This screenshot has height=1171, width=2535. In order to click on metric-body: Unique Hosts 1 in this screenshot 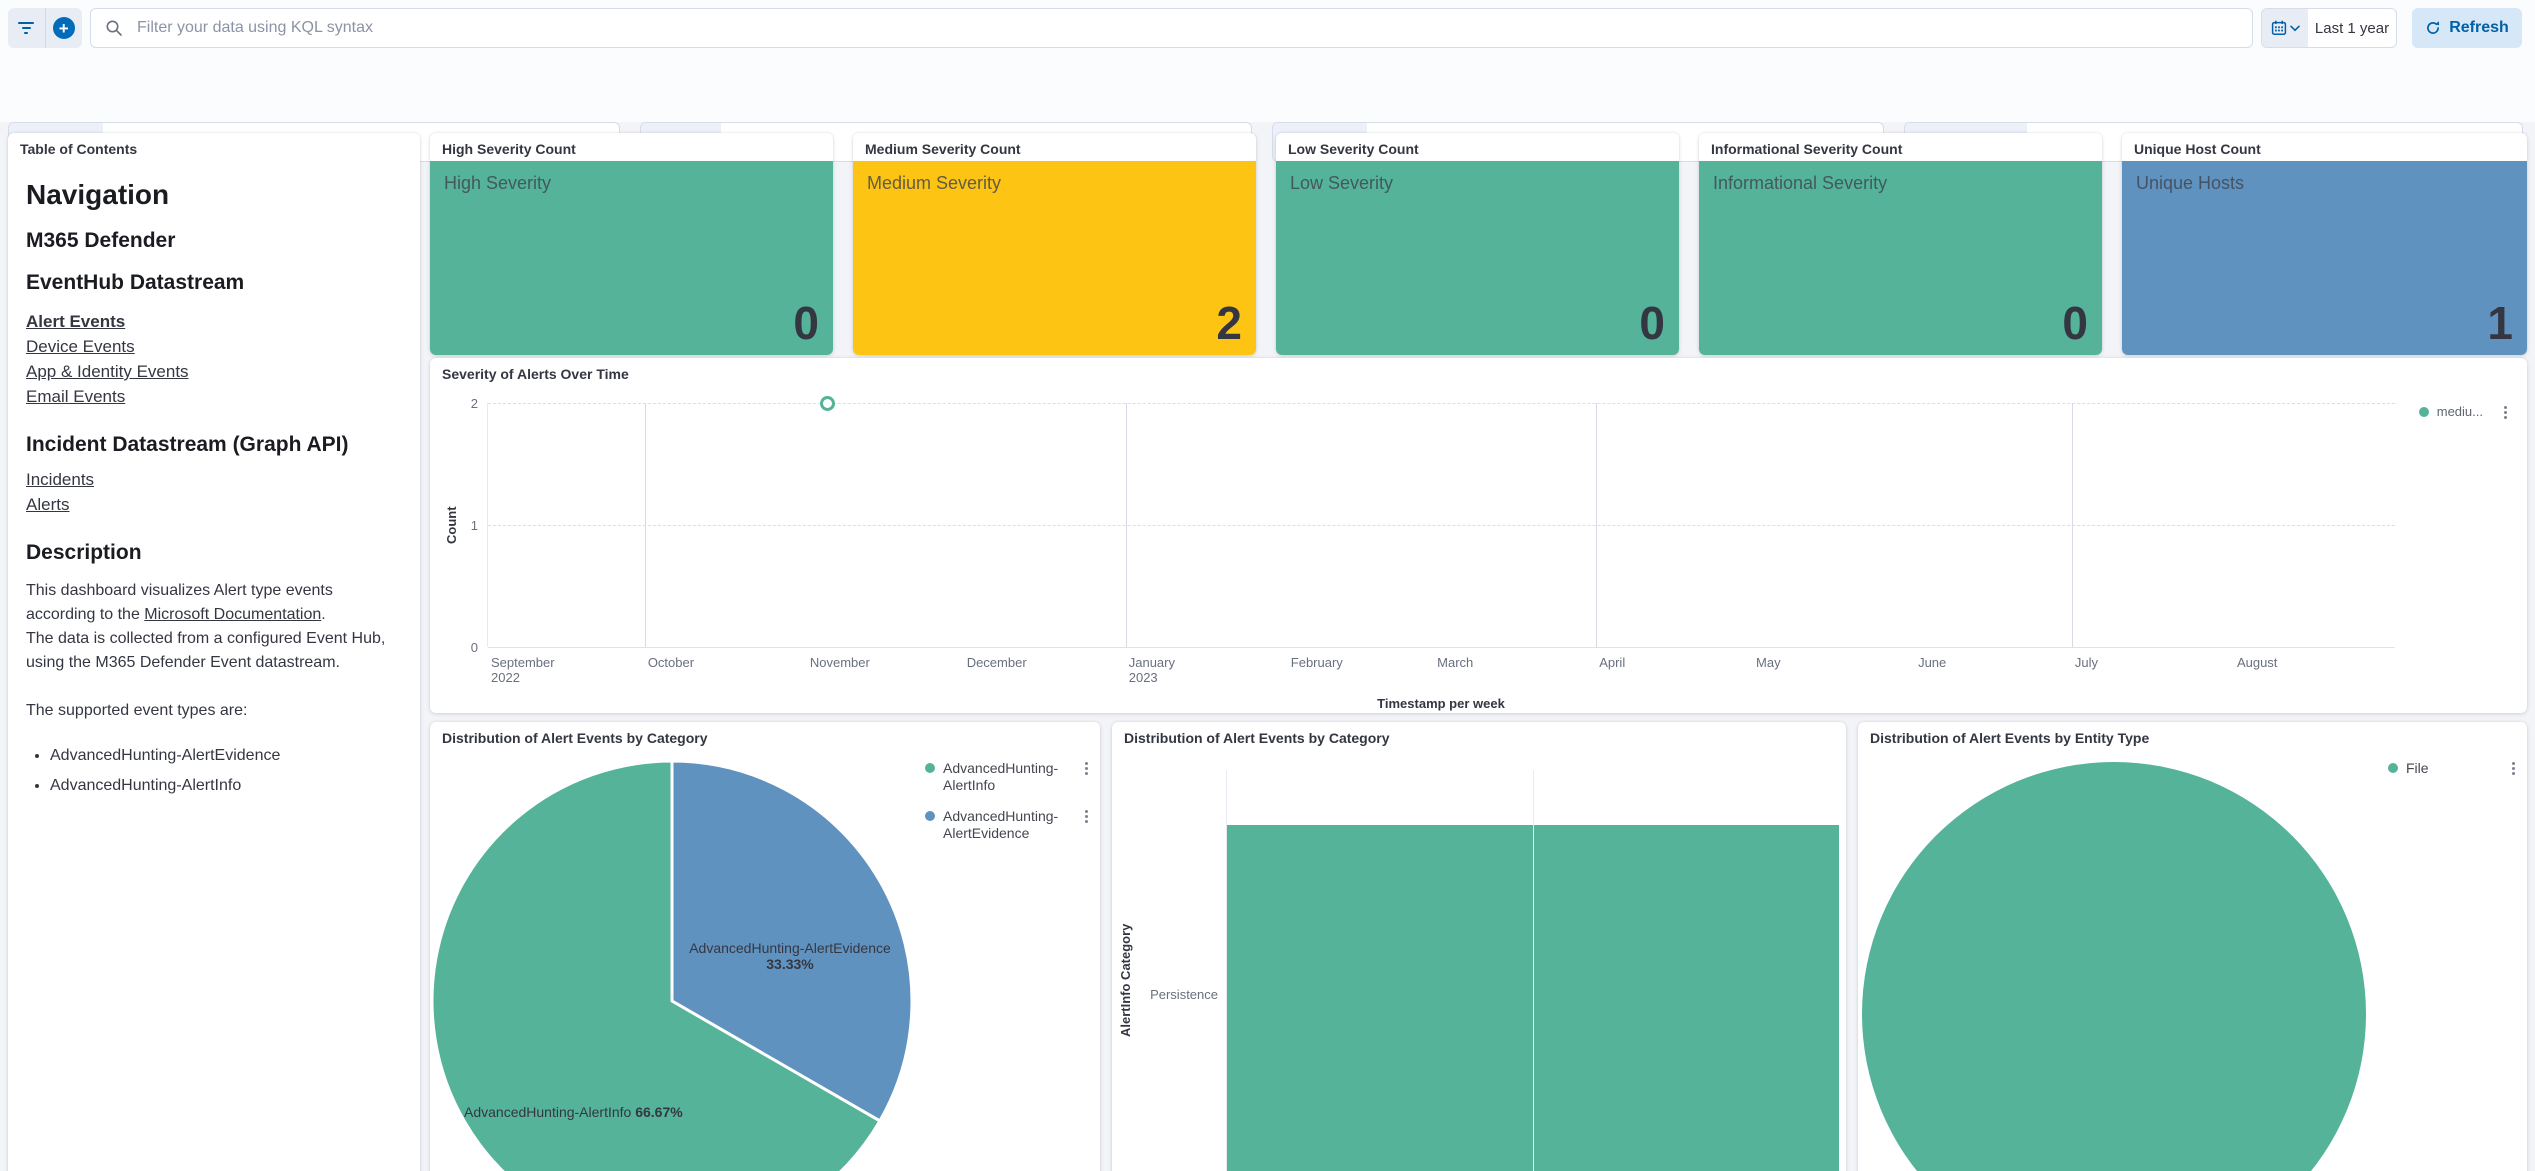, I will do `click(2324, 258)`.